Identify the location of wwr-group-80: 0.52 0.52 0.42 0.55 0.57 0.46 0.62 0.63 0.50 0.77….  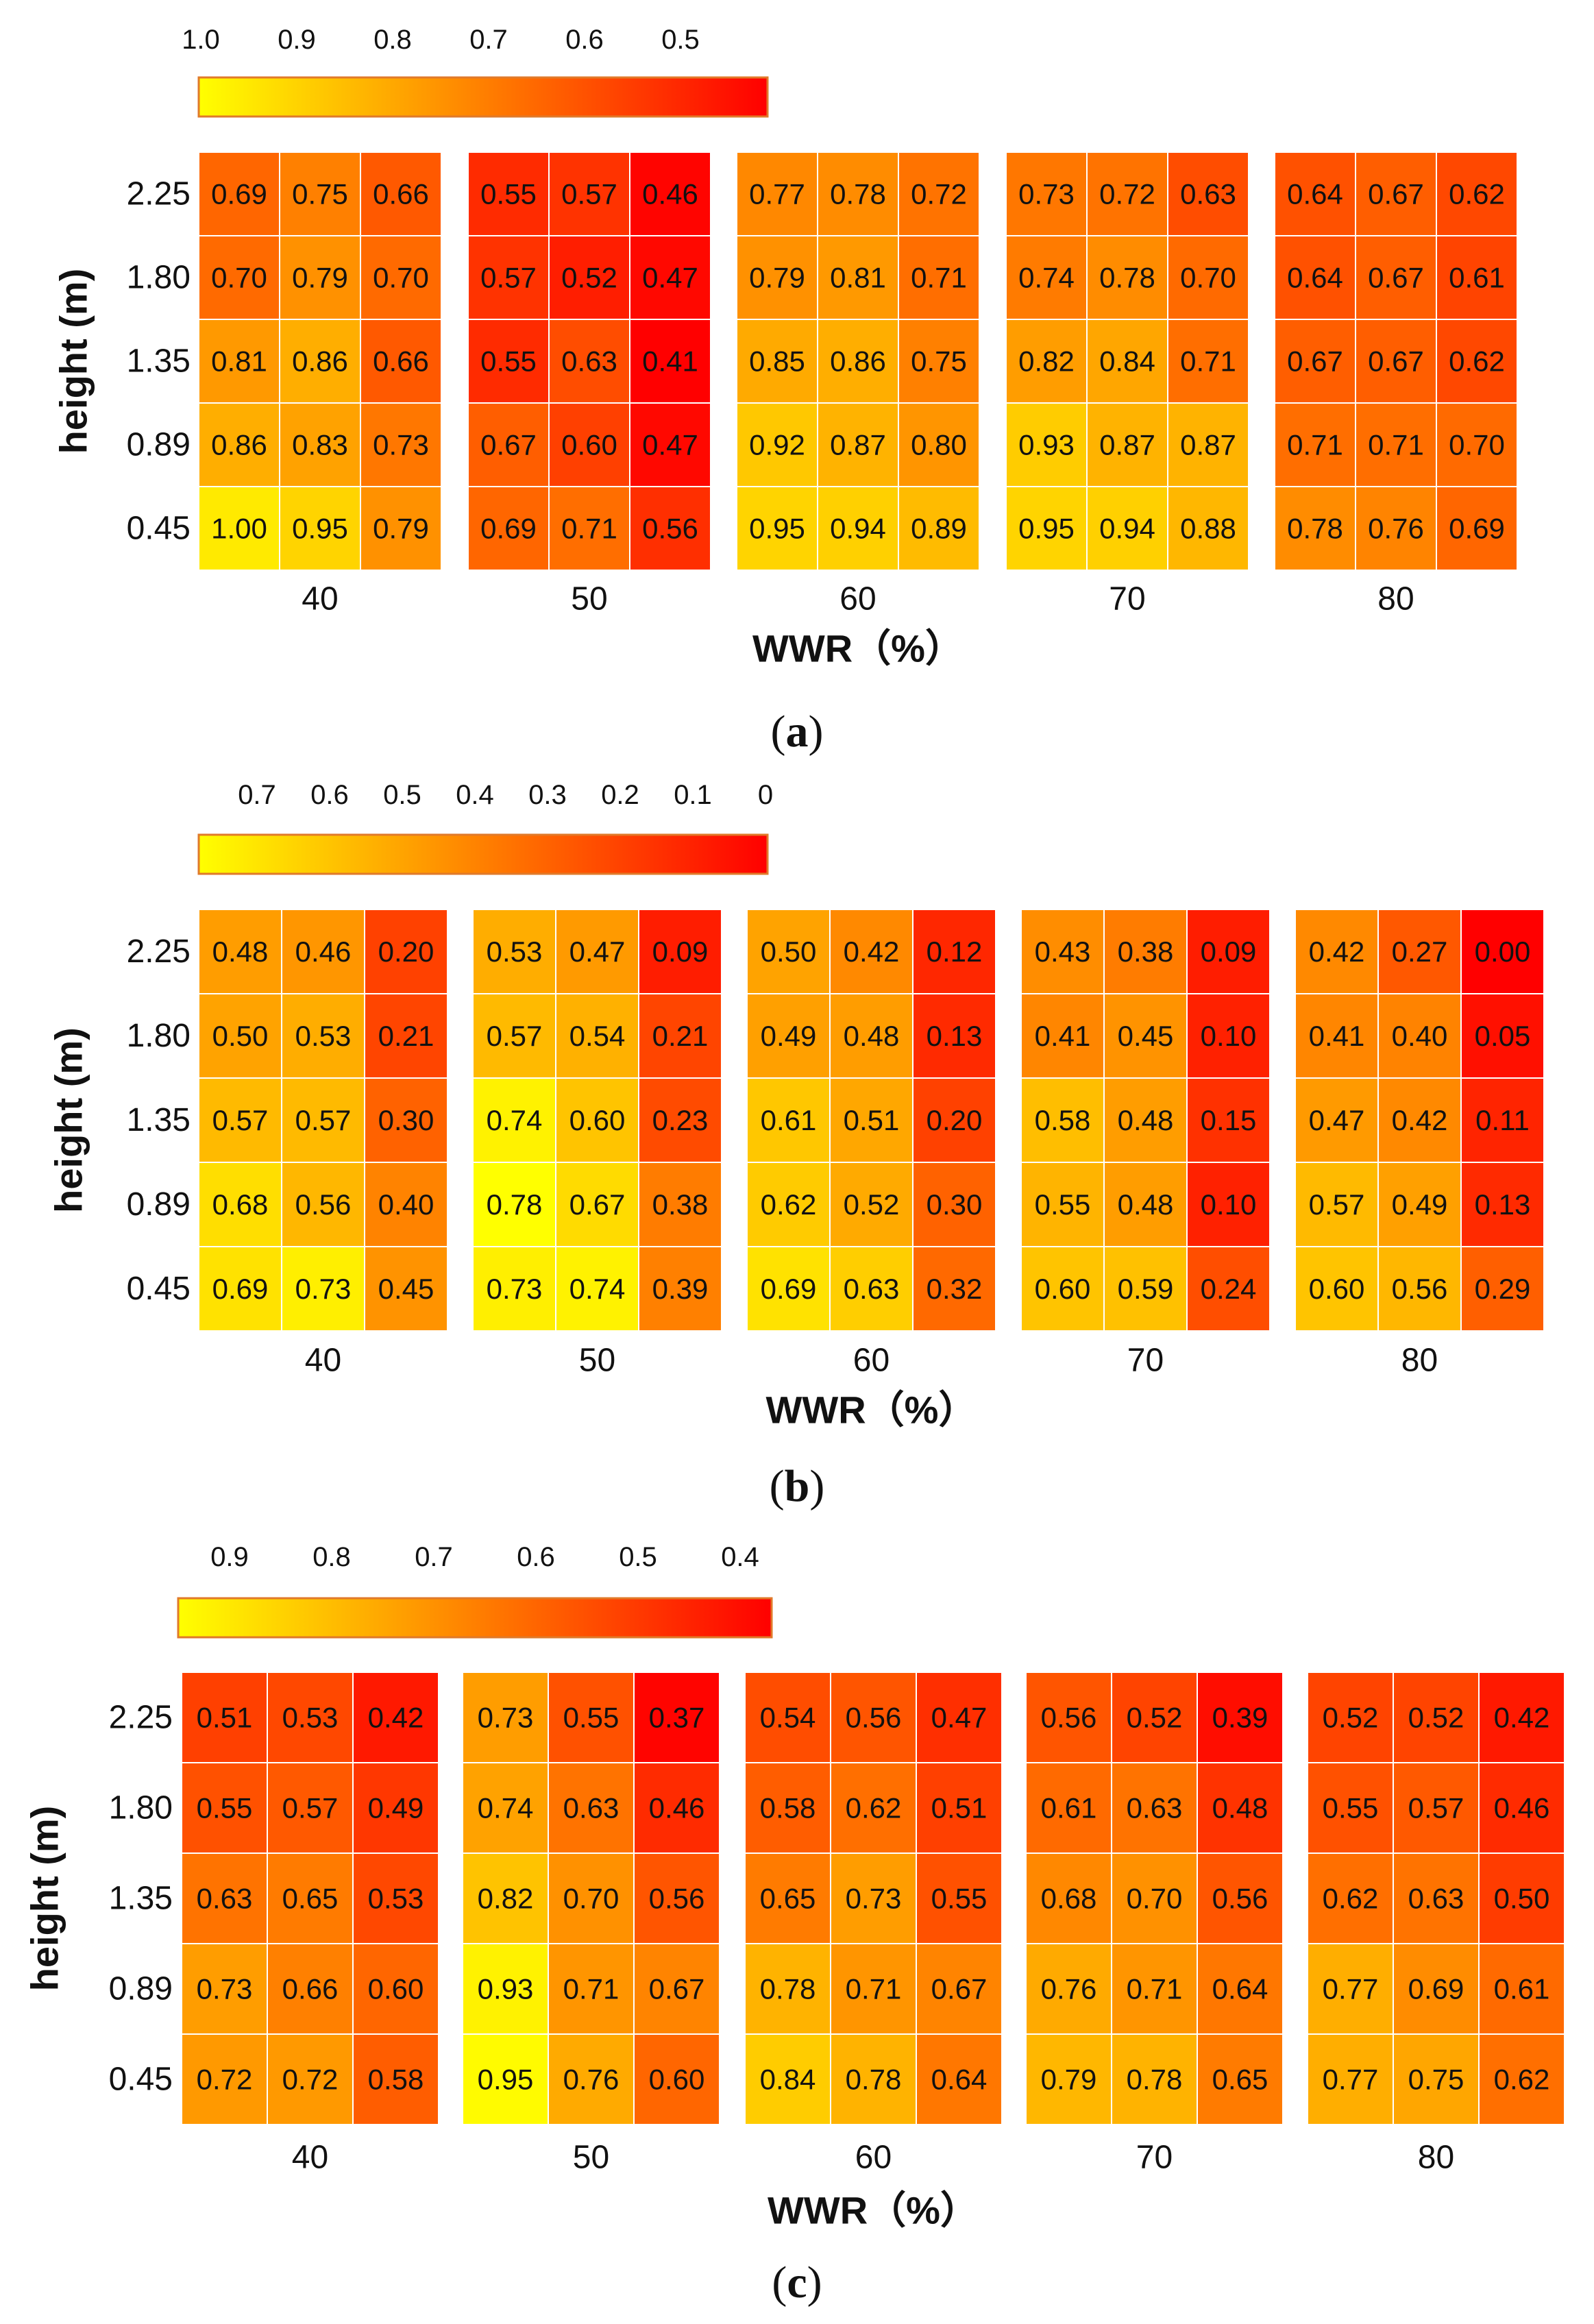
(1436, 1899).